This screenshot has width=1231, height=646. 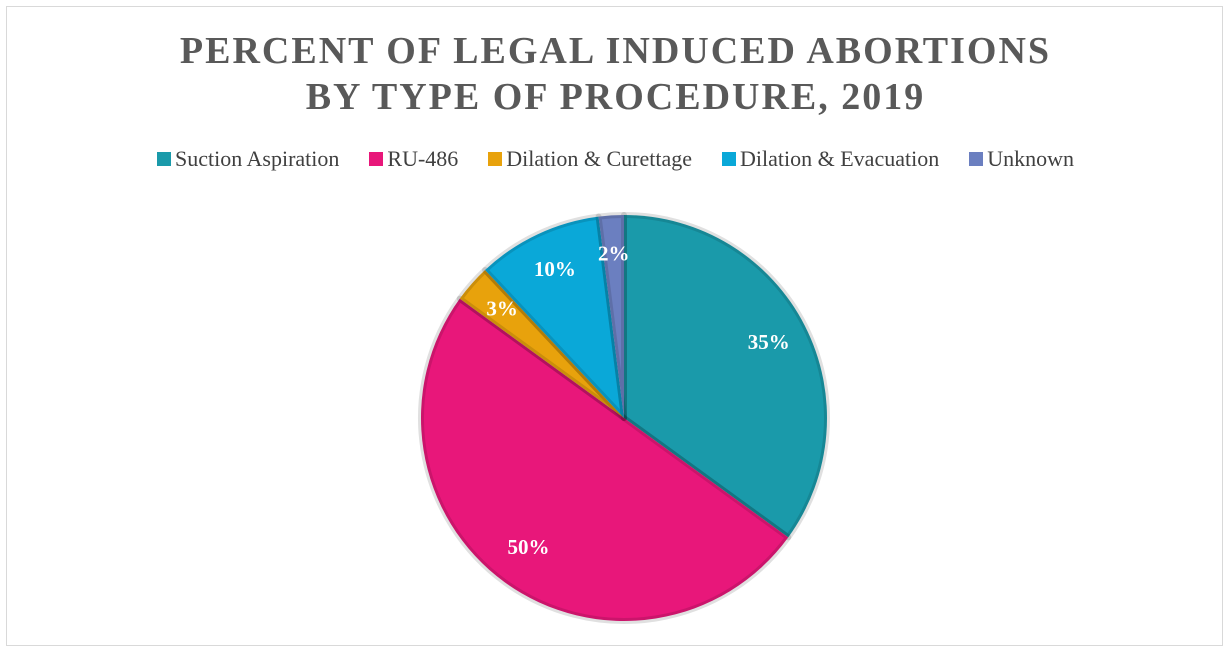 I want to click on legend-label: Suction Aspiration, so click(x=257, y=158).